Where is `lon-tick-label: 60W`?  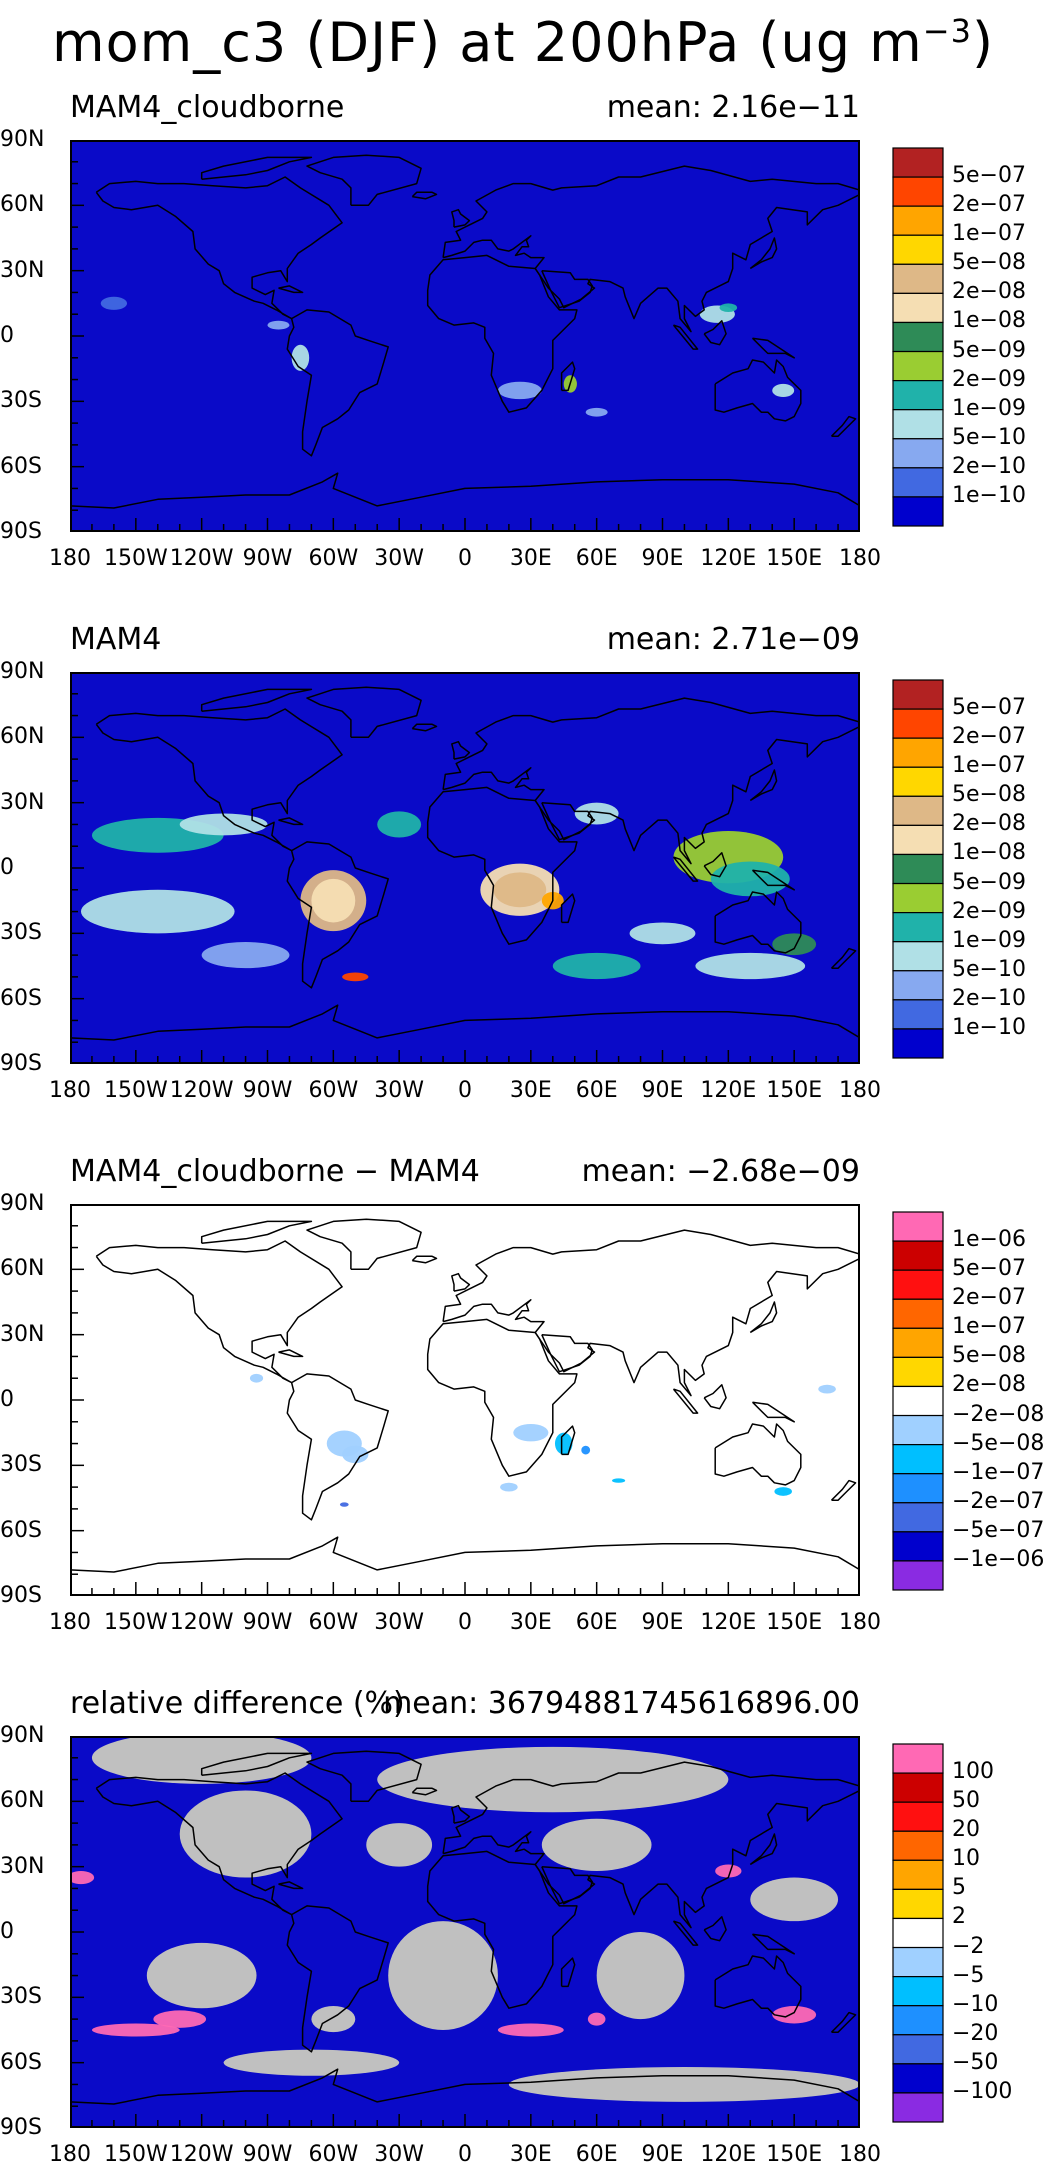
lon-tick-label: 60W is located at coordinates (333, 2154).